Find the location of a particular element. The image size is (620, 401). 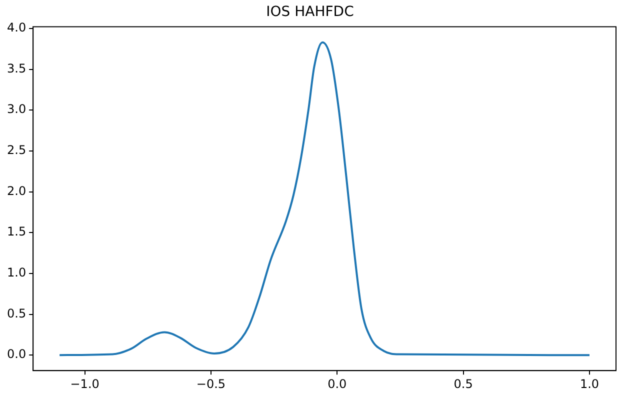

y-tick-label: 4.0 is located at coordinates (16, 27).